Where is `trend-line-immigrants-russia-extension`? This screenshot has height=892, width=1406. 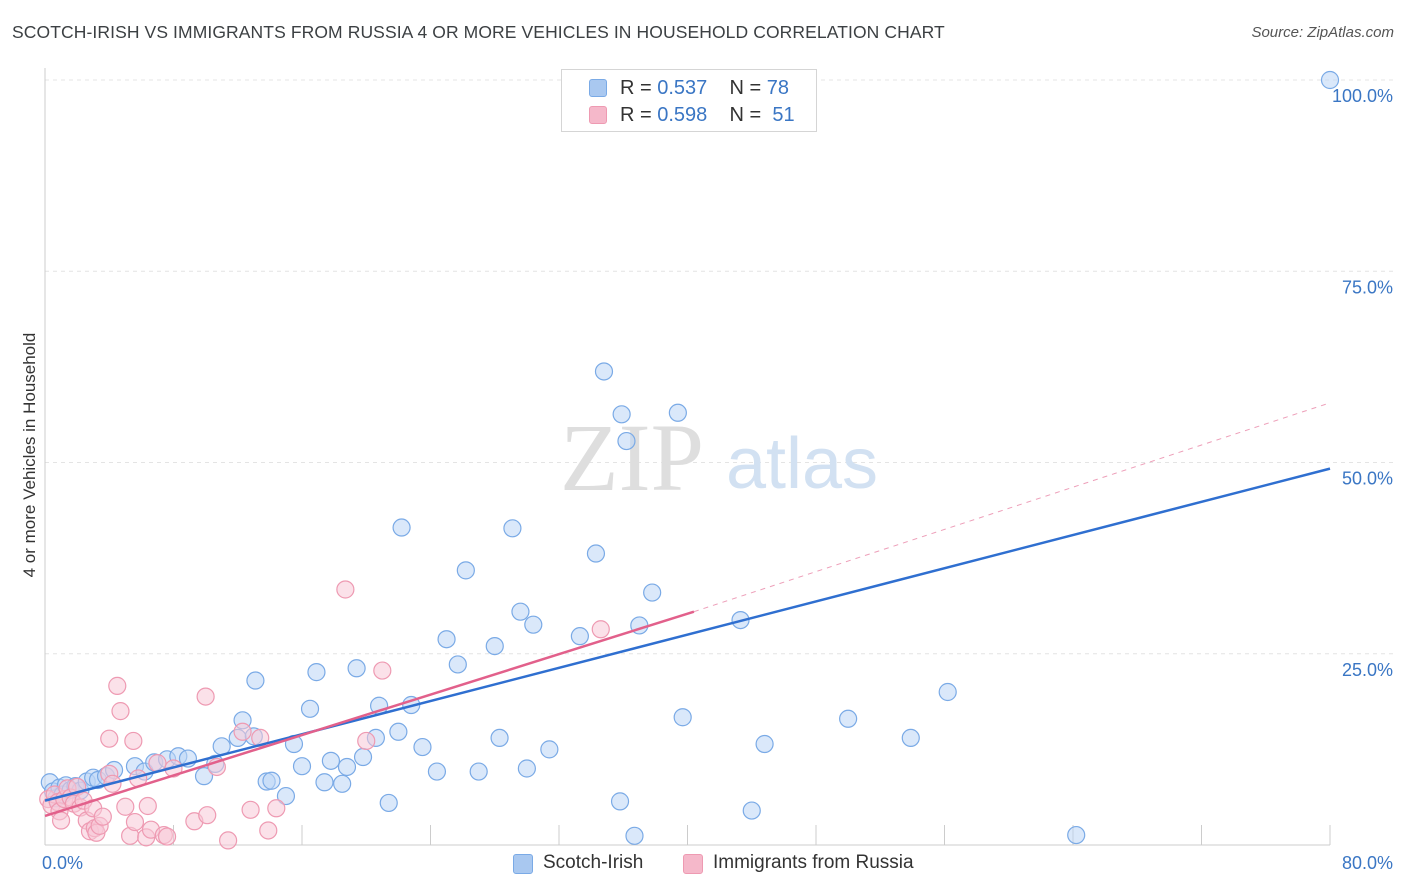 trend-line-immigrants-russia-extension is located at coordinates (1012, 507).